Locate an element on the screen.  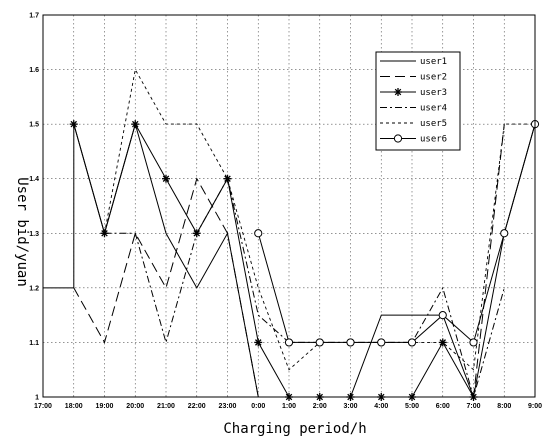
y-tick-label: 1.2 is located at coordinates (34, 288).